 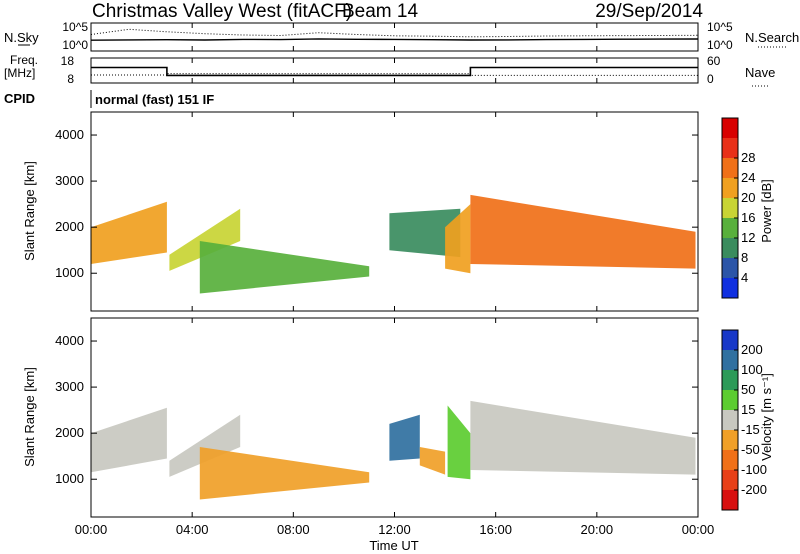 I want to click on velocity-data-layer, so click(x=393, y=450).